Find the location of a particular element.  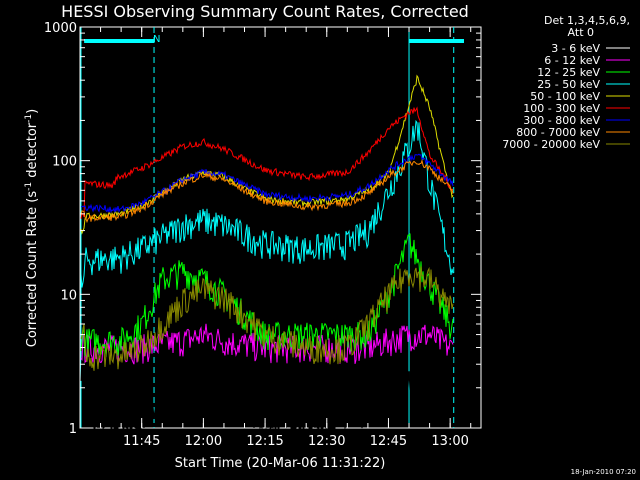

y-tick-label: 1000 is located at coordinates (60, 28).